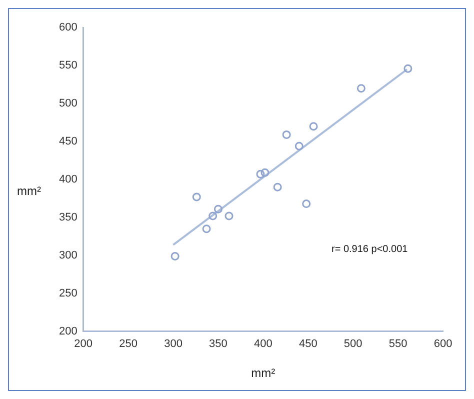  Describe the element at coordinates (173, 344) in the screenshot. I see `x-tick-label: 300` at that location.